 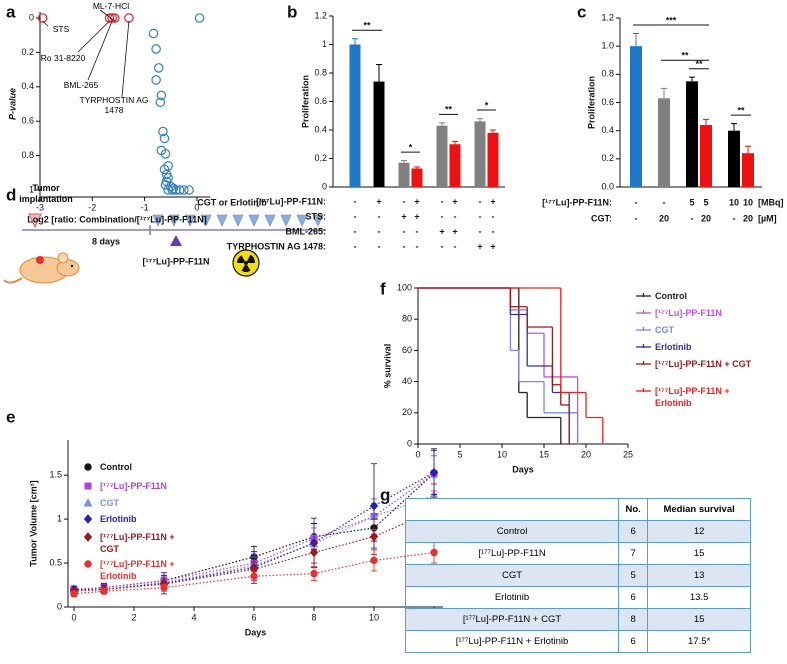 What do you see at coordinates (633, 553) in the screenshot?
I see `table-cell: 7` at bounding box center [633, 553].